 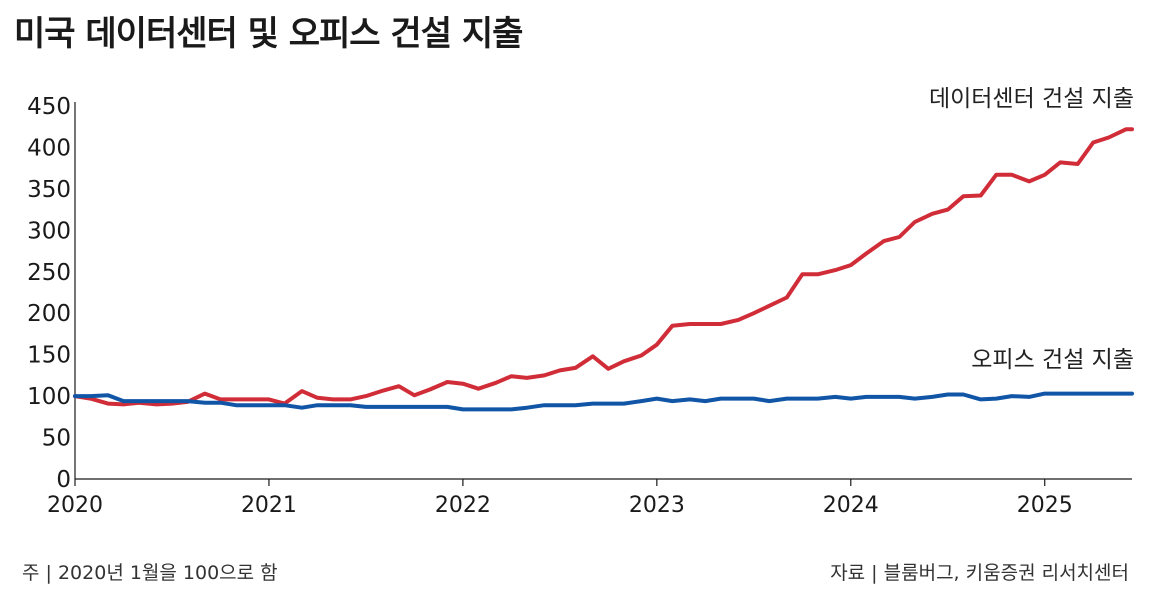 What do you see at coordinates (560, 498) in the screenshot?
I see `x-axis-ticks: 2020 2021 2022 2023 2024 2025` at bounding box center [560, 498].